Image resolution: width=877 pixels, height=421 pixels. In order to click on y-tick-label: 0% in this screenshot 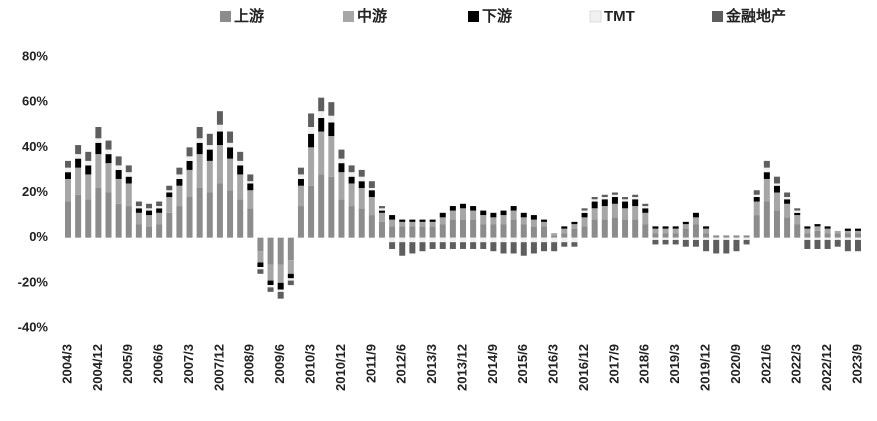, I will do `click(38, 236)`.